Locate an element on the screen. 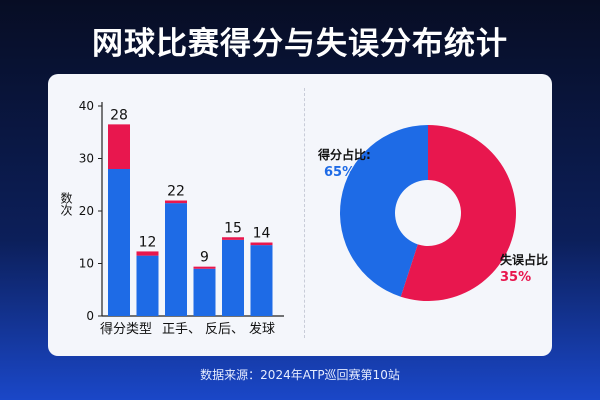  y-tick-label: 10 is located at coordinates (86, 264).